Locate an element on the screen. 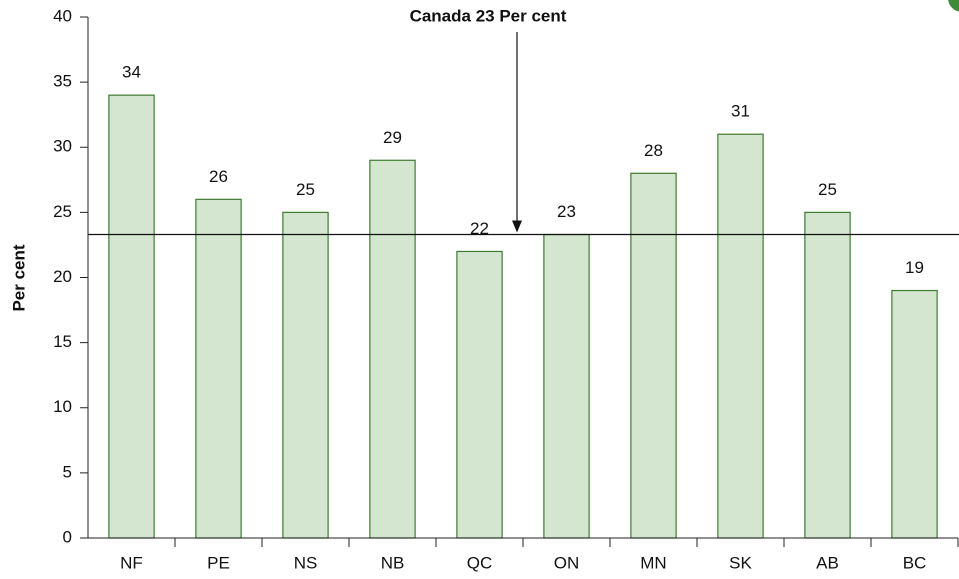 The width and height of the screenshot is (959, 579). annotation: Canada 23 Per cent is located at coordinates (488, 15).